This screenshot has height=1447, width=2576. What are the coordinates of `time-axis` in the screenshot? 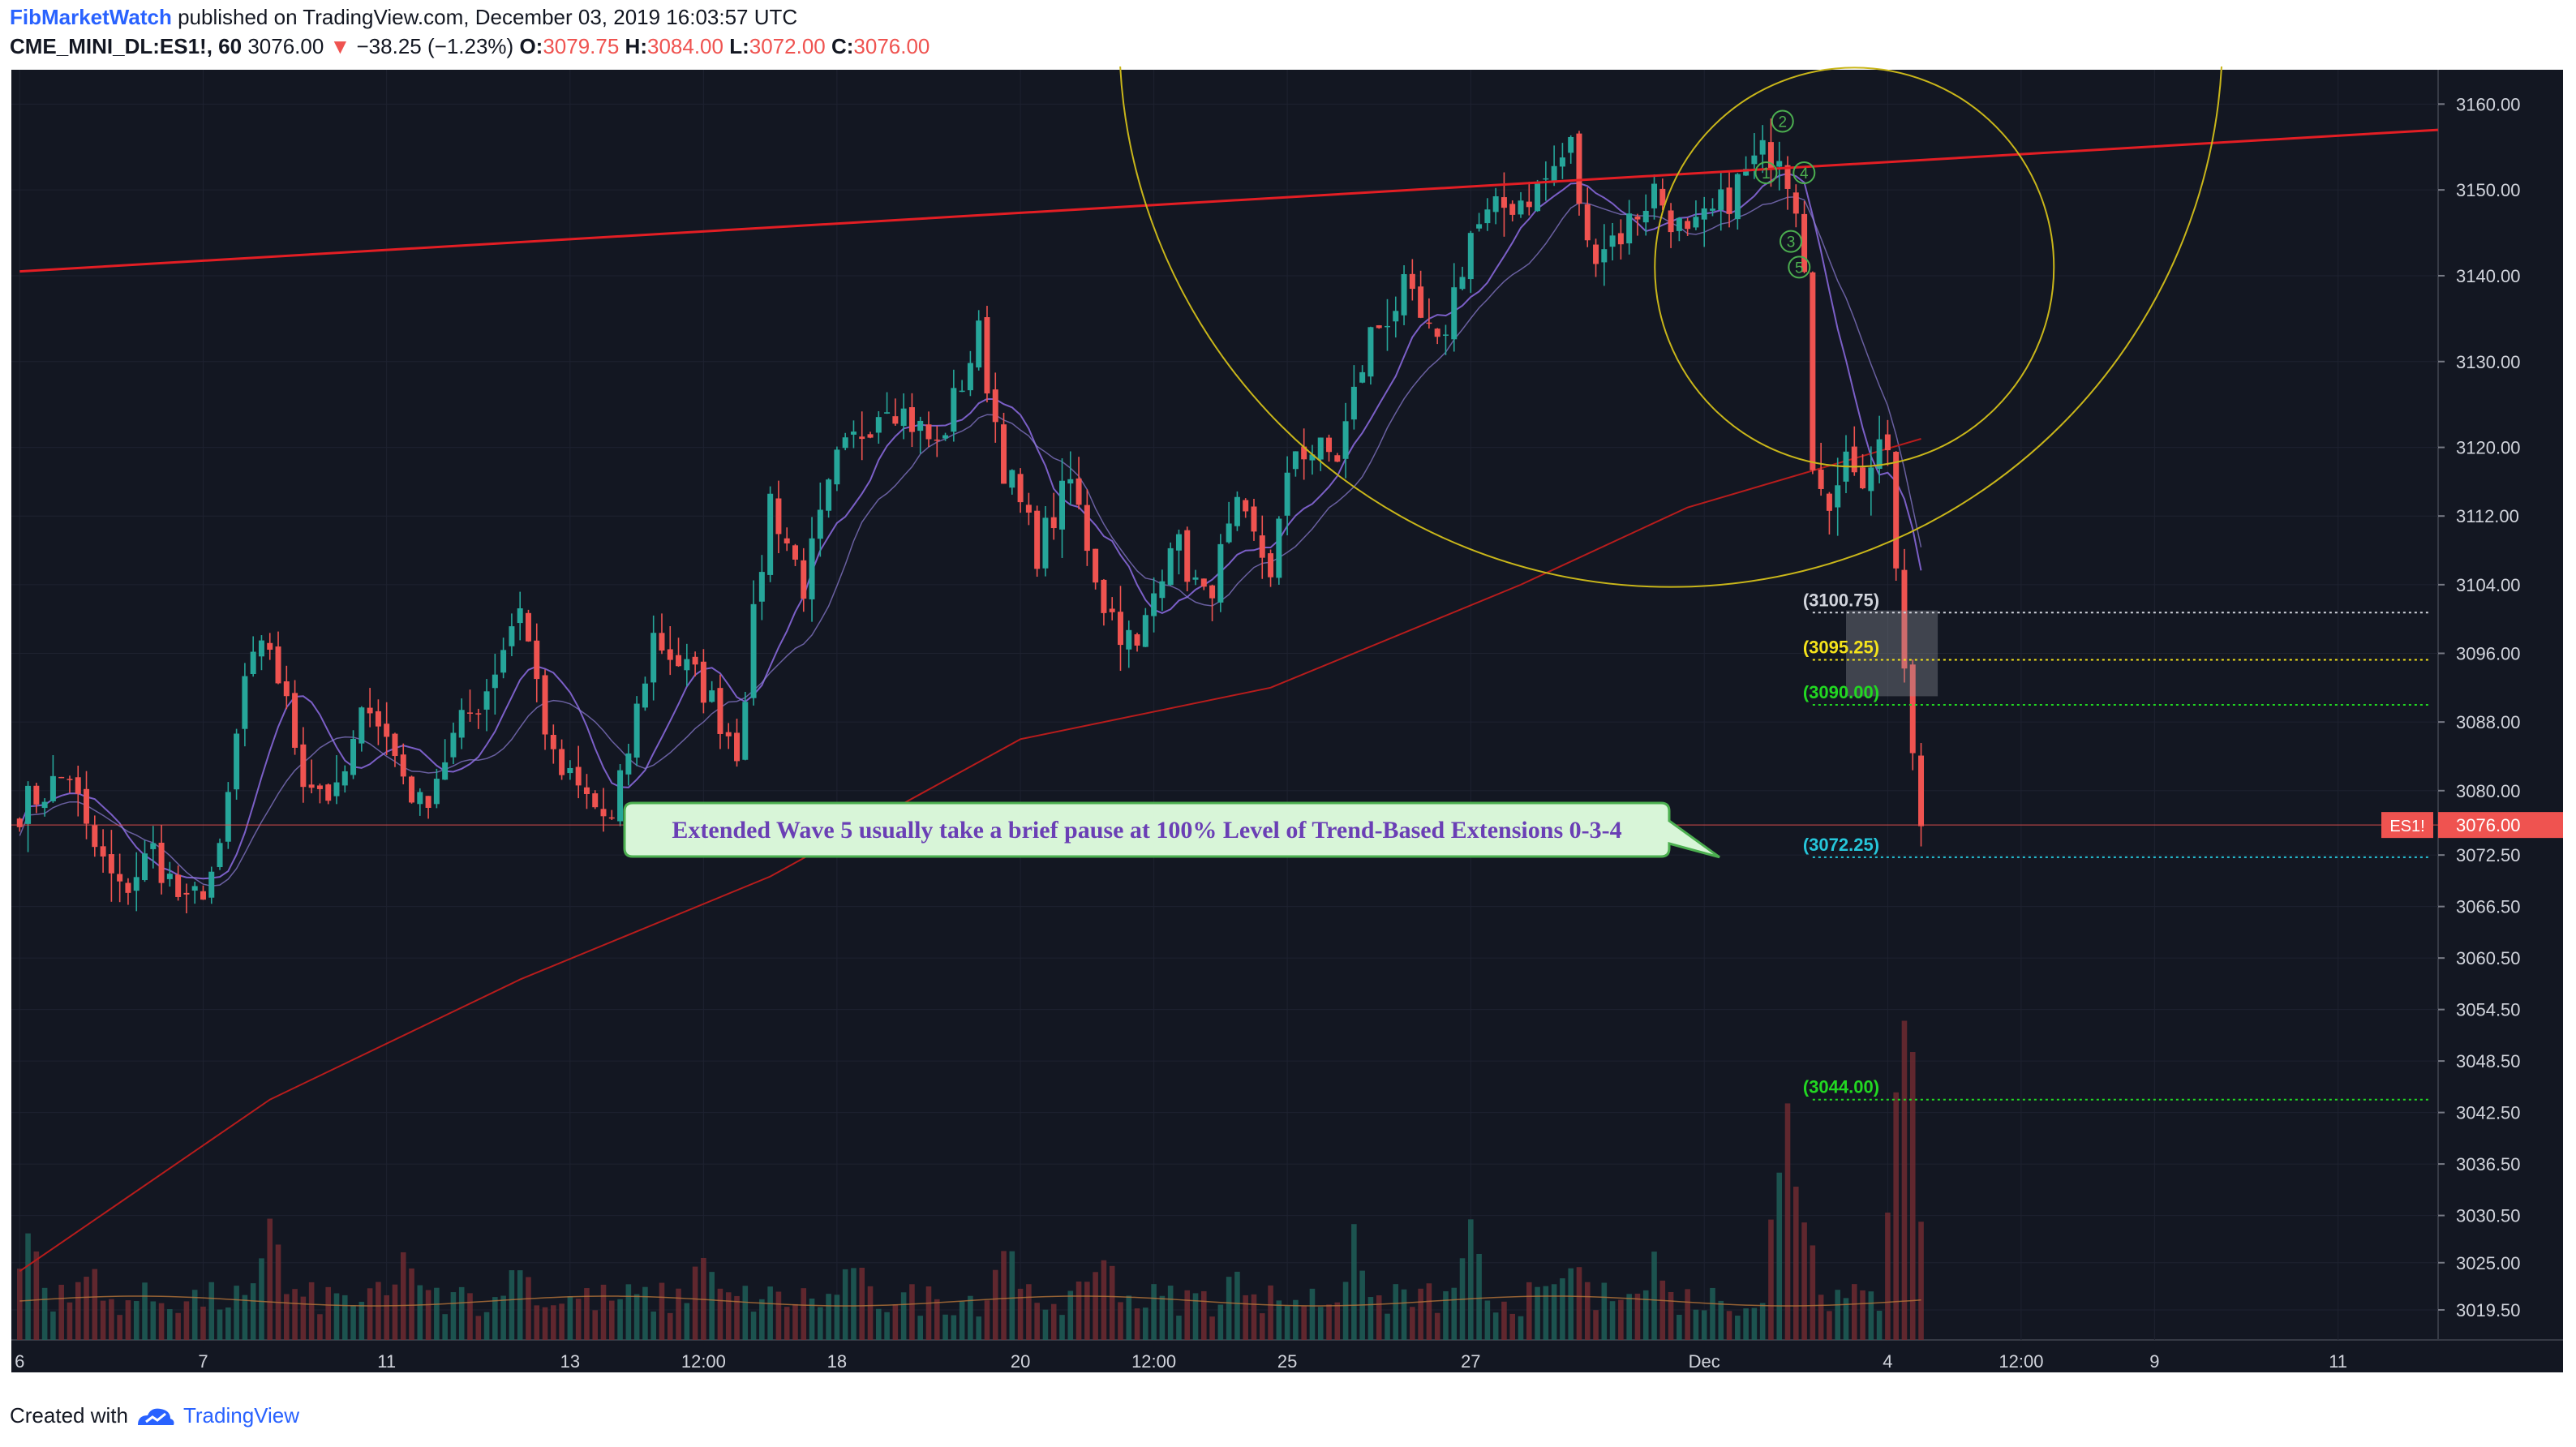 It's located at (1287, 1356).